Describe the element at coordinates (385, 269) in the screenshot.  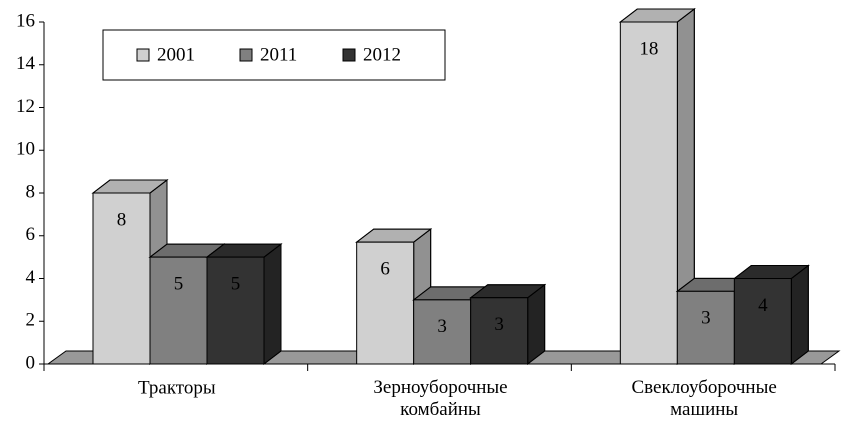
I see `data-label: 6` at that location.